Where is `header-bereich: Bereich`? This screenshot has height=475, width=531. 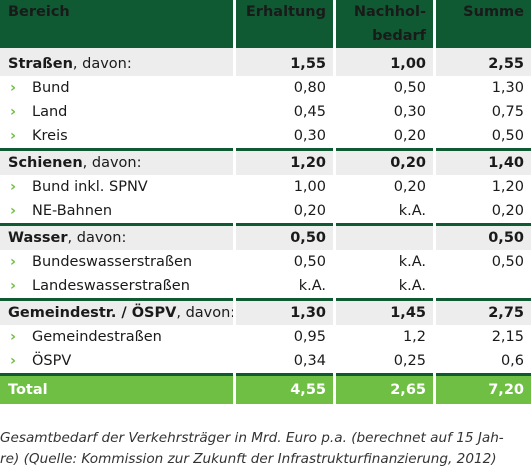 header-bereich: Bereich is located at coordinates (116, 24).